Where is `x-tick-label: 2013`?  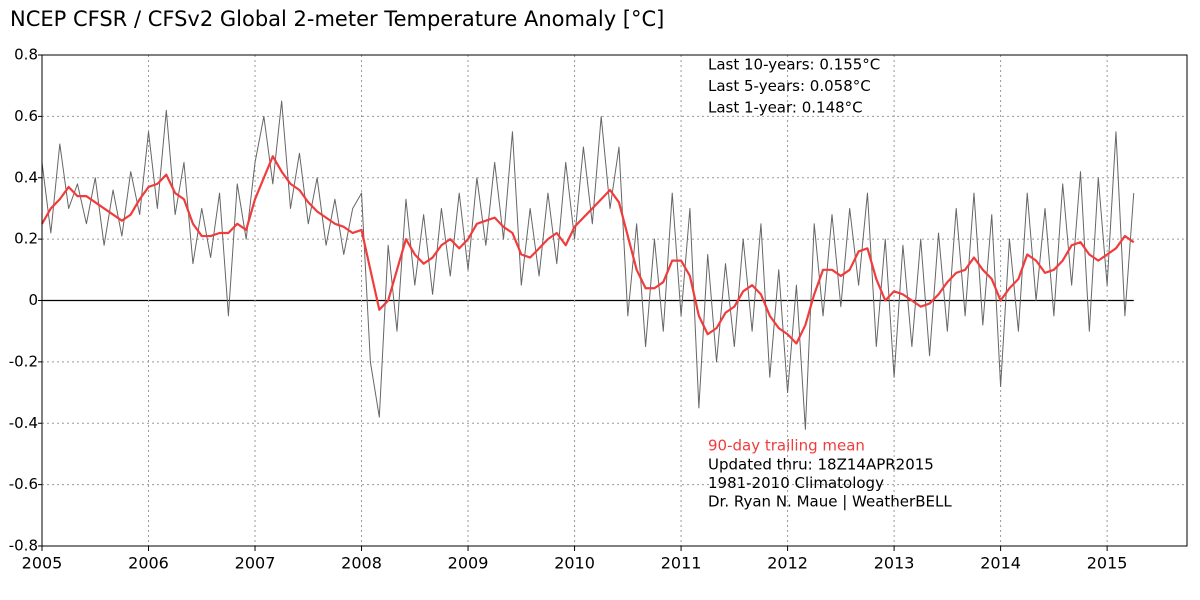 x-tick-label: 2013 is located at coordinates (894, 563).